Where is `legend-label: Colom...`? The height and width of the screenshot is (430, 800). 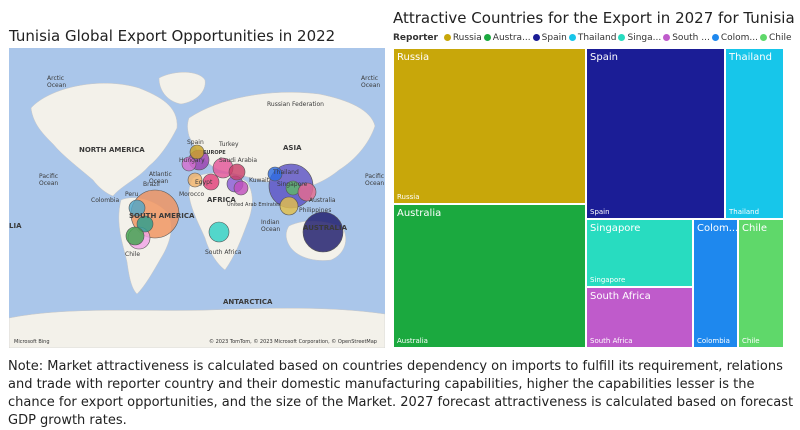
legend-label: Colom... is located at coordinates (739, 38).